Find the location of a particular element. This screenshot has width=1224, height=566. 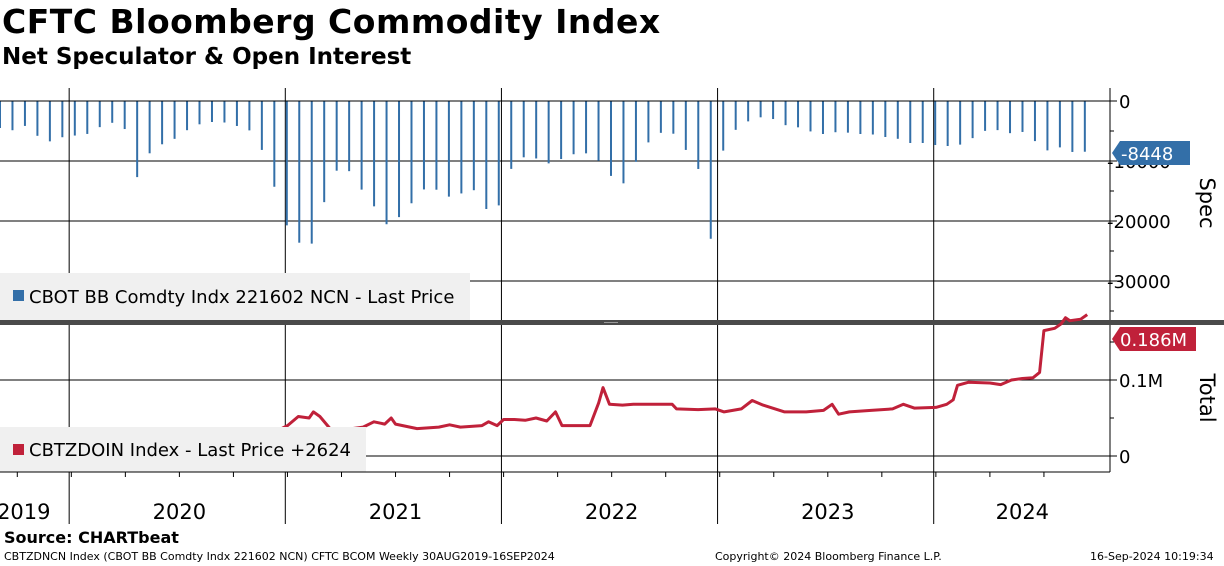

total-axis-label: Total is located at coordinates (1207, 397).